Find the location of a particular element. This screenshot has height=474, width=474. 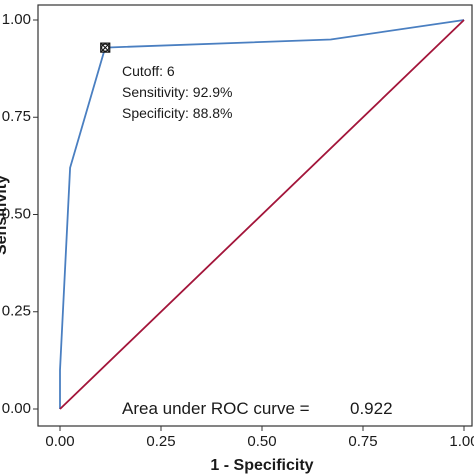

cutoff-marker-cross is located at coordinates (105, 47).